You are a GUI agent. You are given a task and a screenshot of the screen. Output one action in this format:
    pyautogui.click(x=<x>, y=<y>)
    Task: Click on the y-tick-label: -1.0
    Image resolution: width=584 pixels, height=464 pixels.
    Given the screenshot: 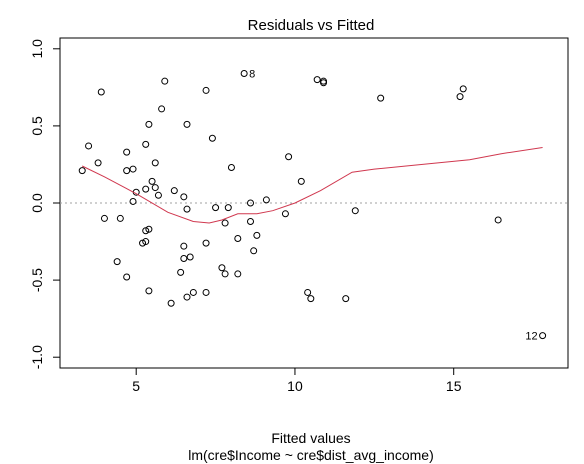 What is the action you would take?
    pyautogui.click(x=37, y=357)
    